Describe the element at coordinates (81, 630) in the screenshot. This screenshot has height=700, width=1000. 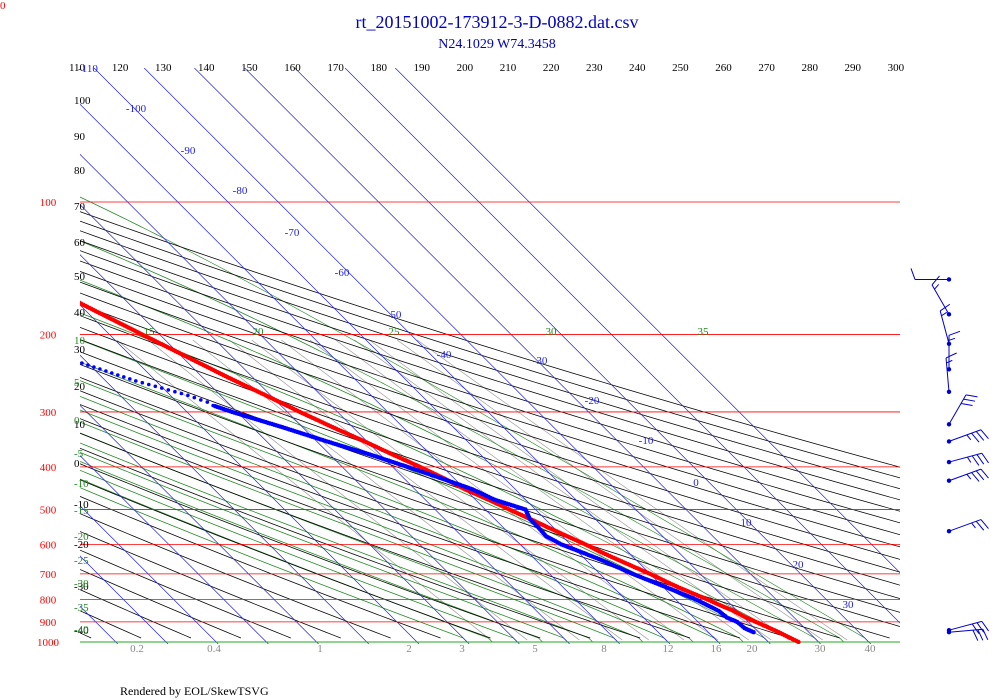
I see `moist-adiabat-label: -40` at that location.